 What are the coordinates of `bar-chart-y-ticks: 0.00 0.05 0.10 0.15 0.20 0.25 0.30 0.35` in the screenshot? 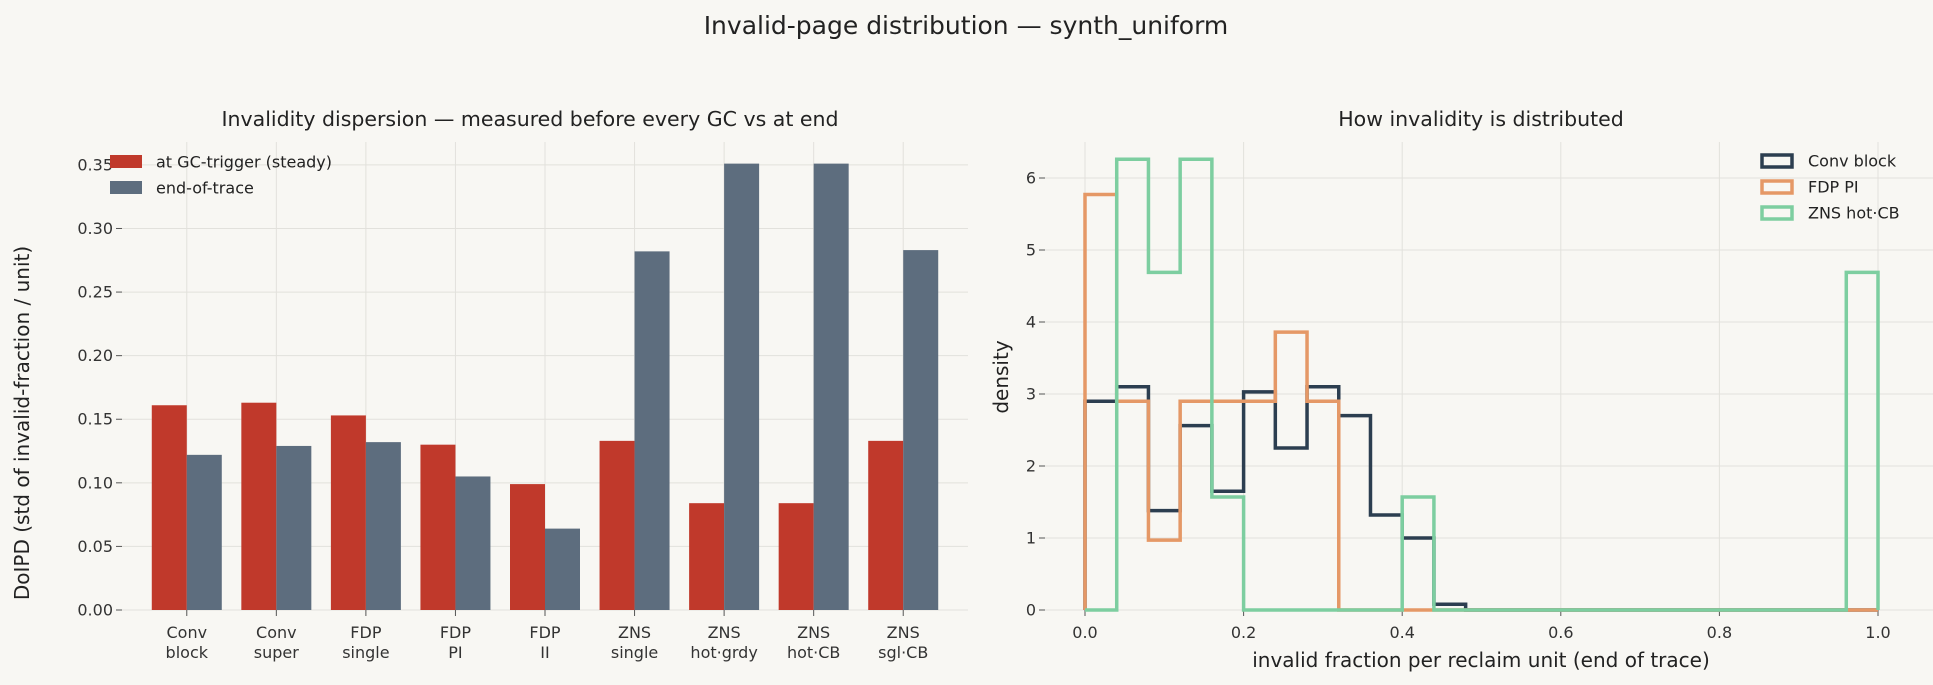 It's located at (99, 387).